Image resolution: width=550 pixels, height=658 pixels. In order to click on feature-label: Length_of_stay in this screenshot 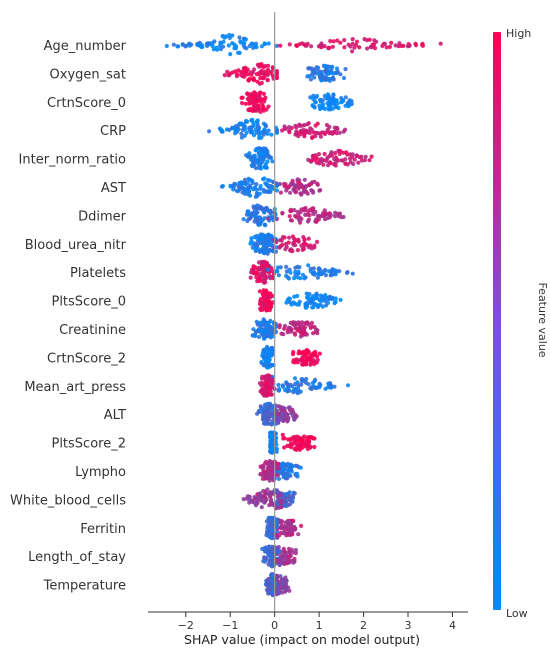, I will do `click(77, 557)`.